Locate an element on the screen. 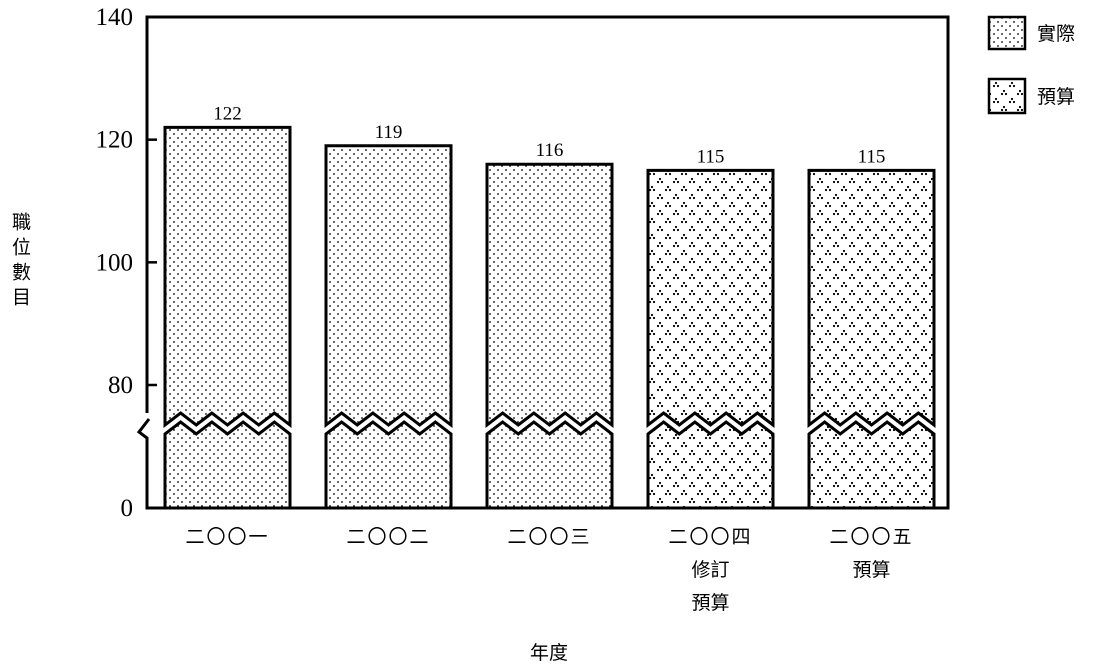 This screenshot has height=672, width=1099. bar-group: 116 is located at coordinates (549, 325).